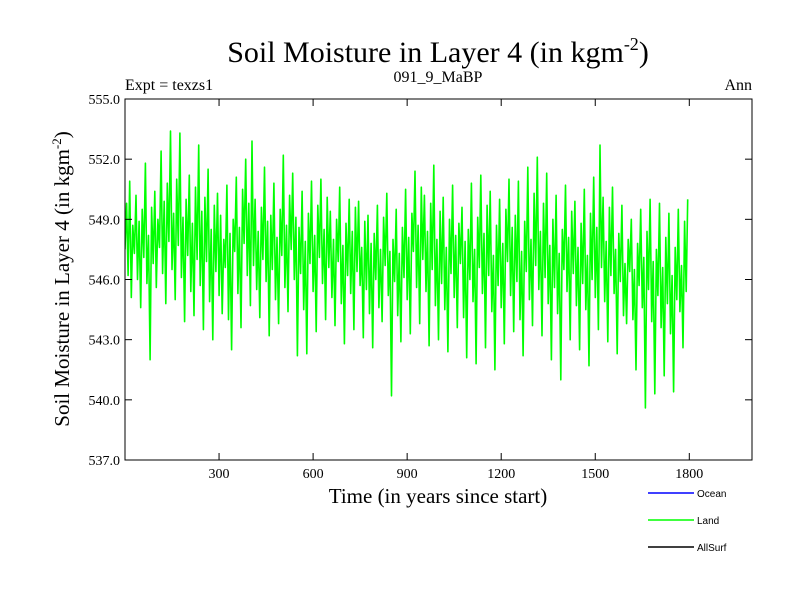 This screenshot has width=800, height=600. What do you see at coordinates (313, 474) in the screenshot?
I see `x-tick-label: 600` at bounding box center [313, 474].